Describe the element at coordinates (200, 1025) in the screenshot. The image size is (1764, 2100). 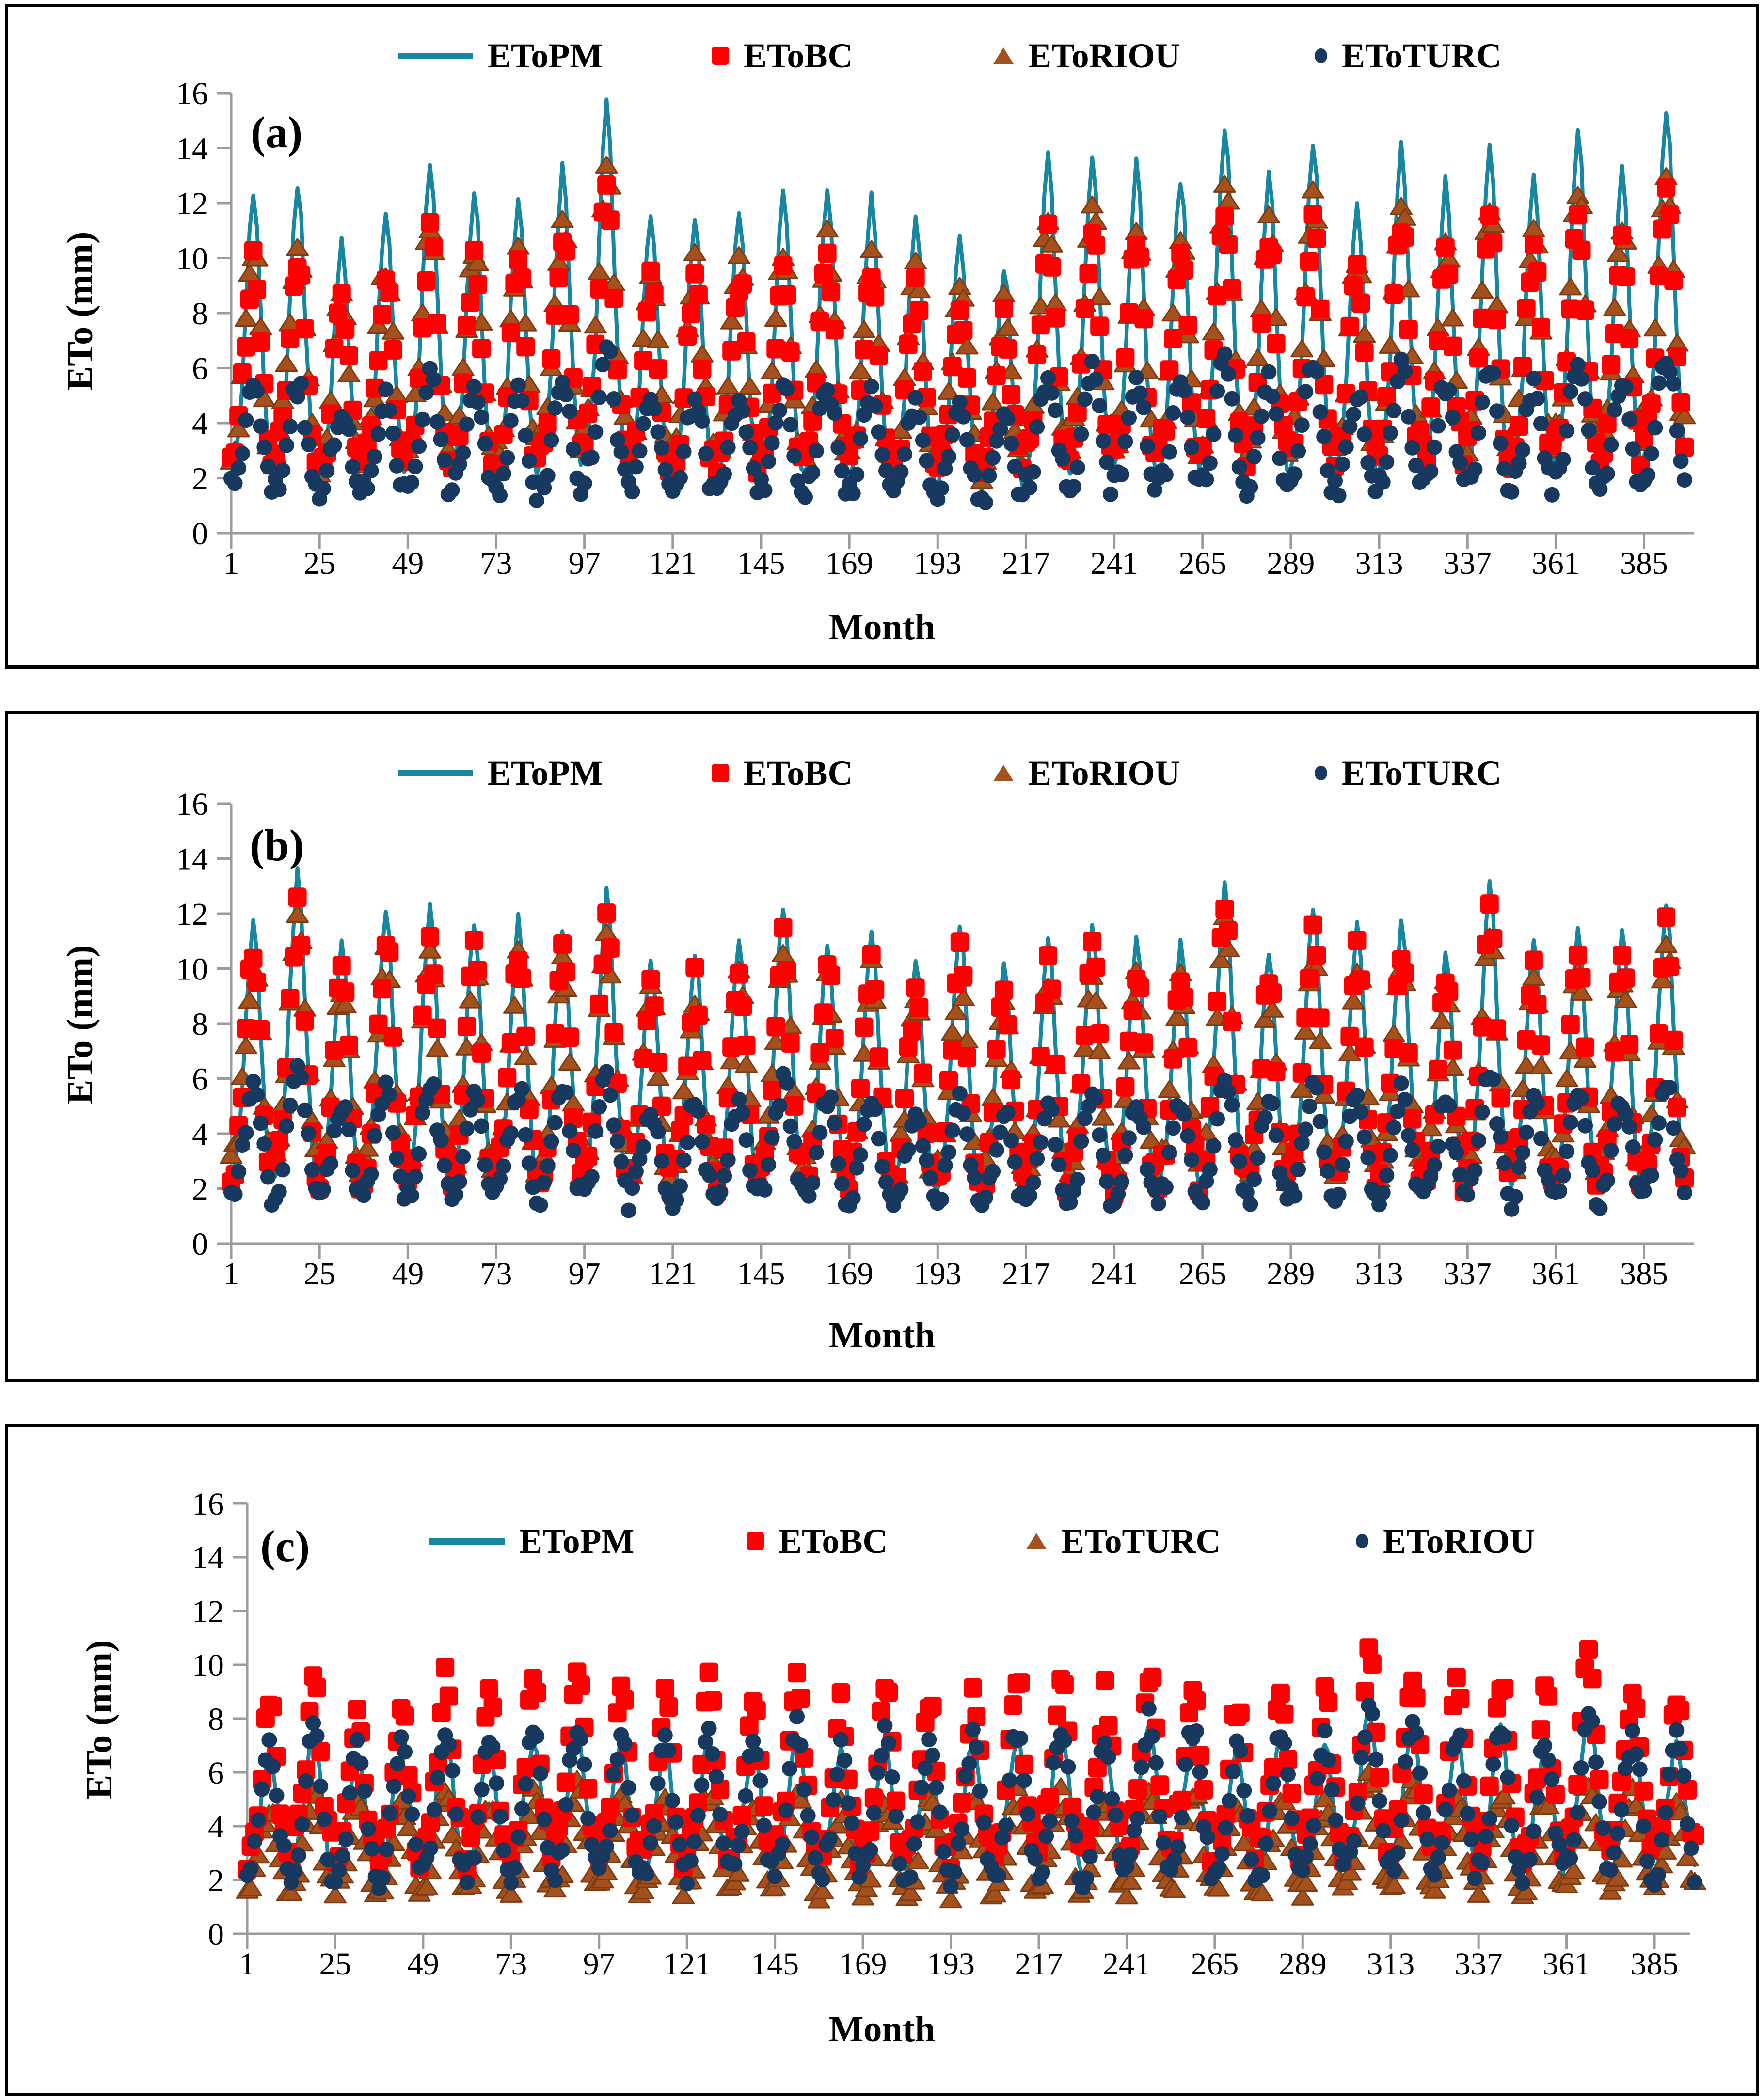
I see `y-tick-label: 8` at that location.